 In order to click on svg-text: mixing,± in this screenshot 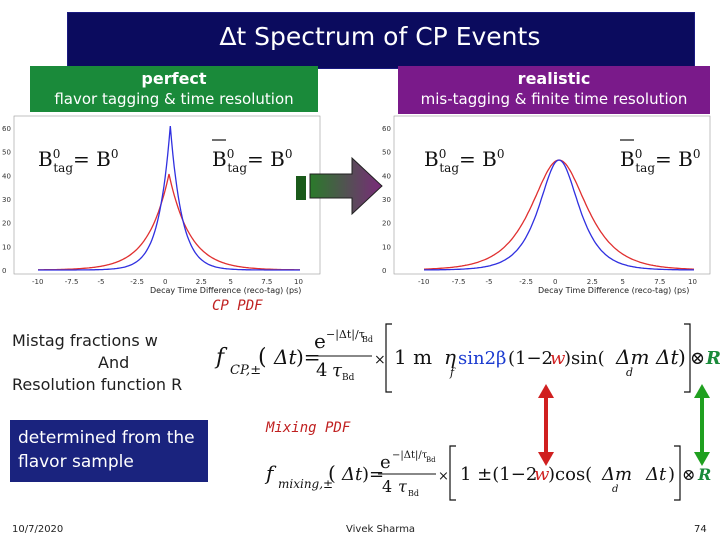, I will do `click(305, 484)`.